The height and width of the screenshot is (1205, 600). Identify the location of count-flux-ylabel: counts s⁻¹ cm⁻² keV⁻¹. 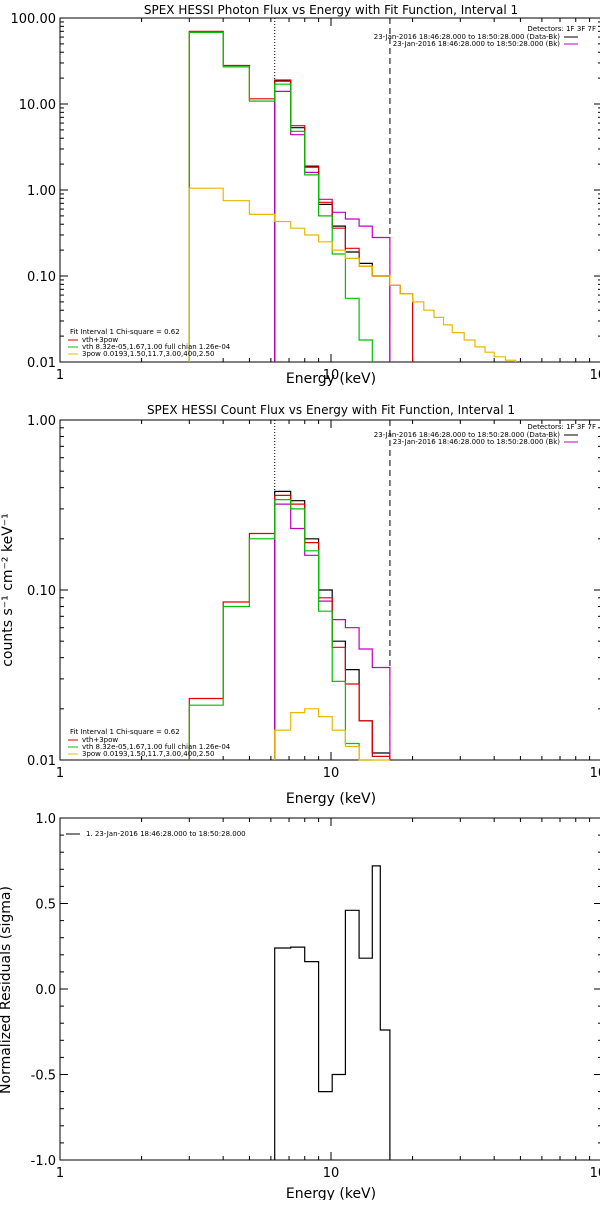
(8, 590).